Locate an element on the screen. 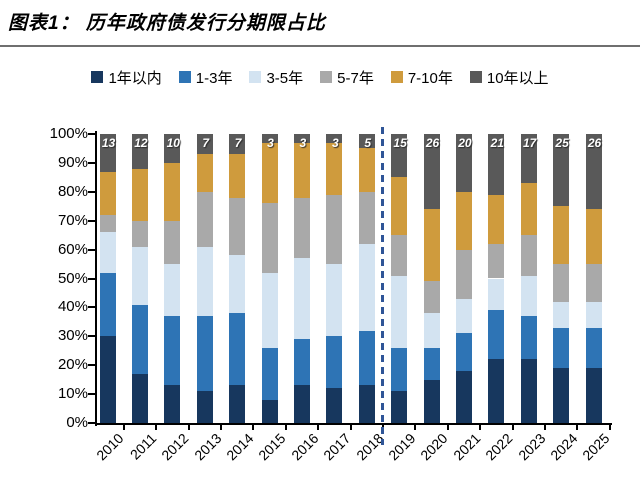  legend-label: 3-5年 is located at coordinates (285, 78).